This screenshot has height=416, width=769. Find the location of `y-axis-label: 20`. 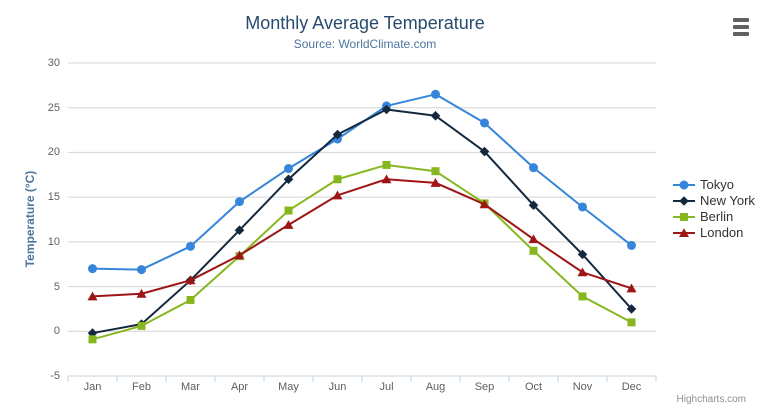

y-axis-label: 20 is located at coordinates (53, 152).